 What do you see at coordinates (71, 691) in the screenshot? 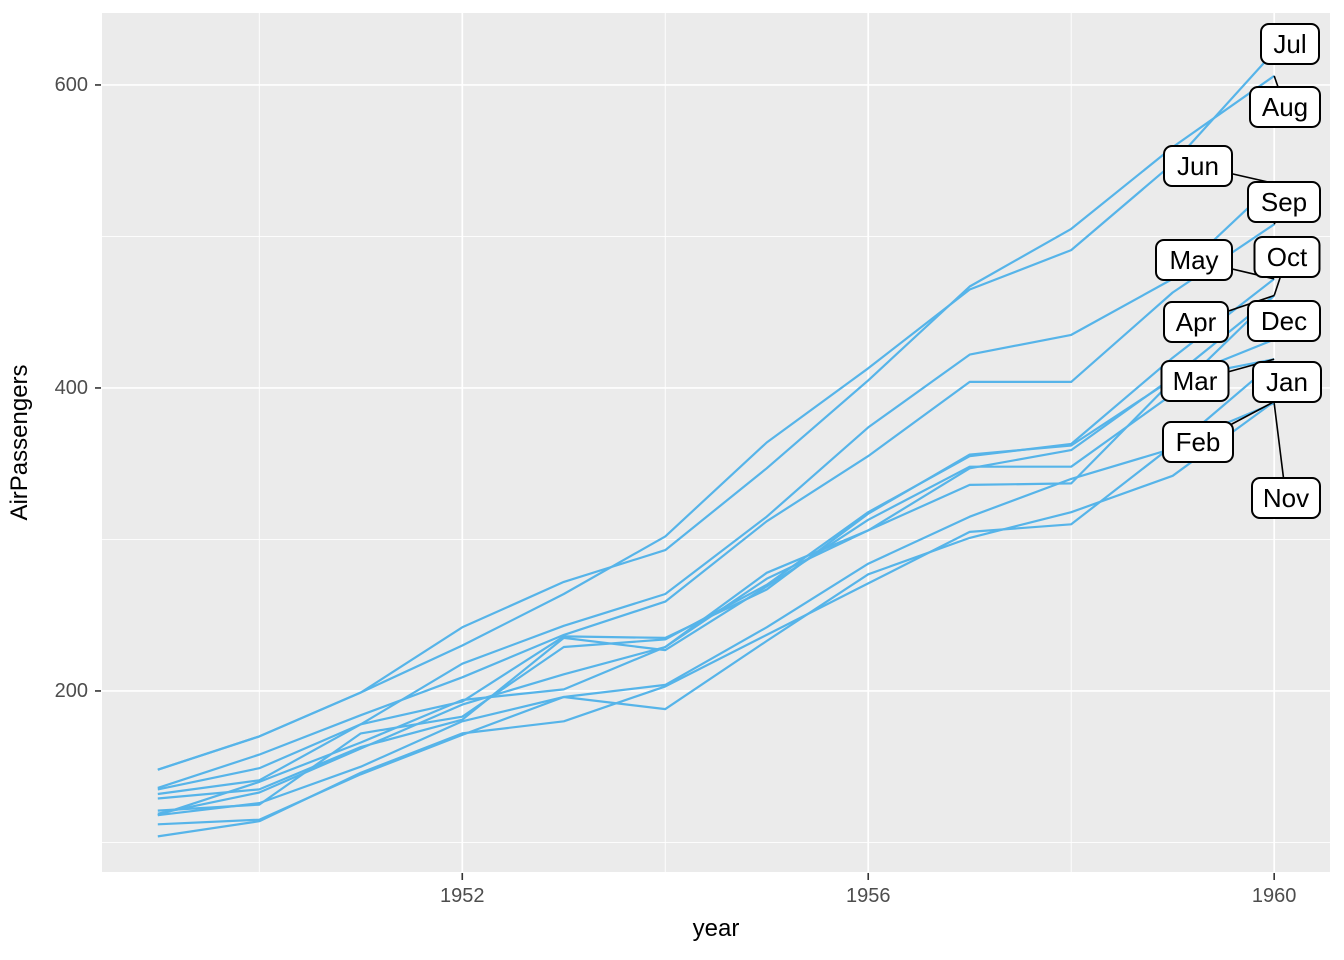
I see `y-axis-tick-label: 200` at bounding box center [71, 691].